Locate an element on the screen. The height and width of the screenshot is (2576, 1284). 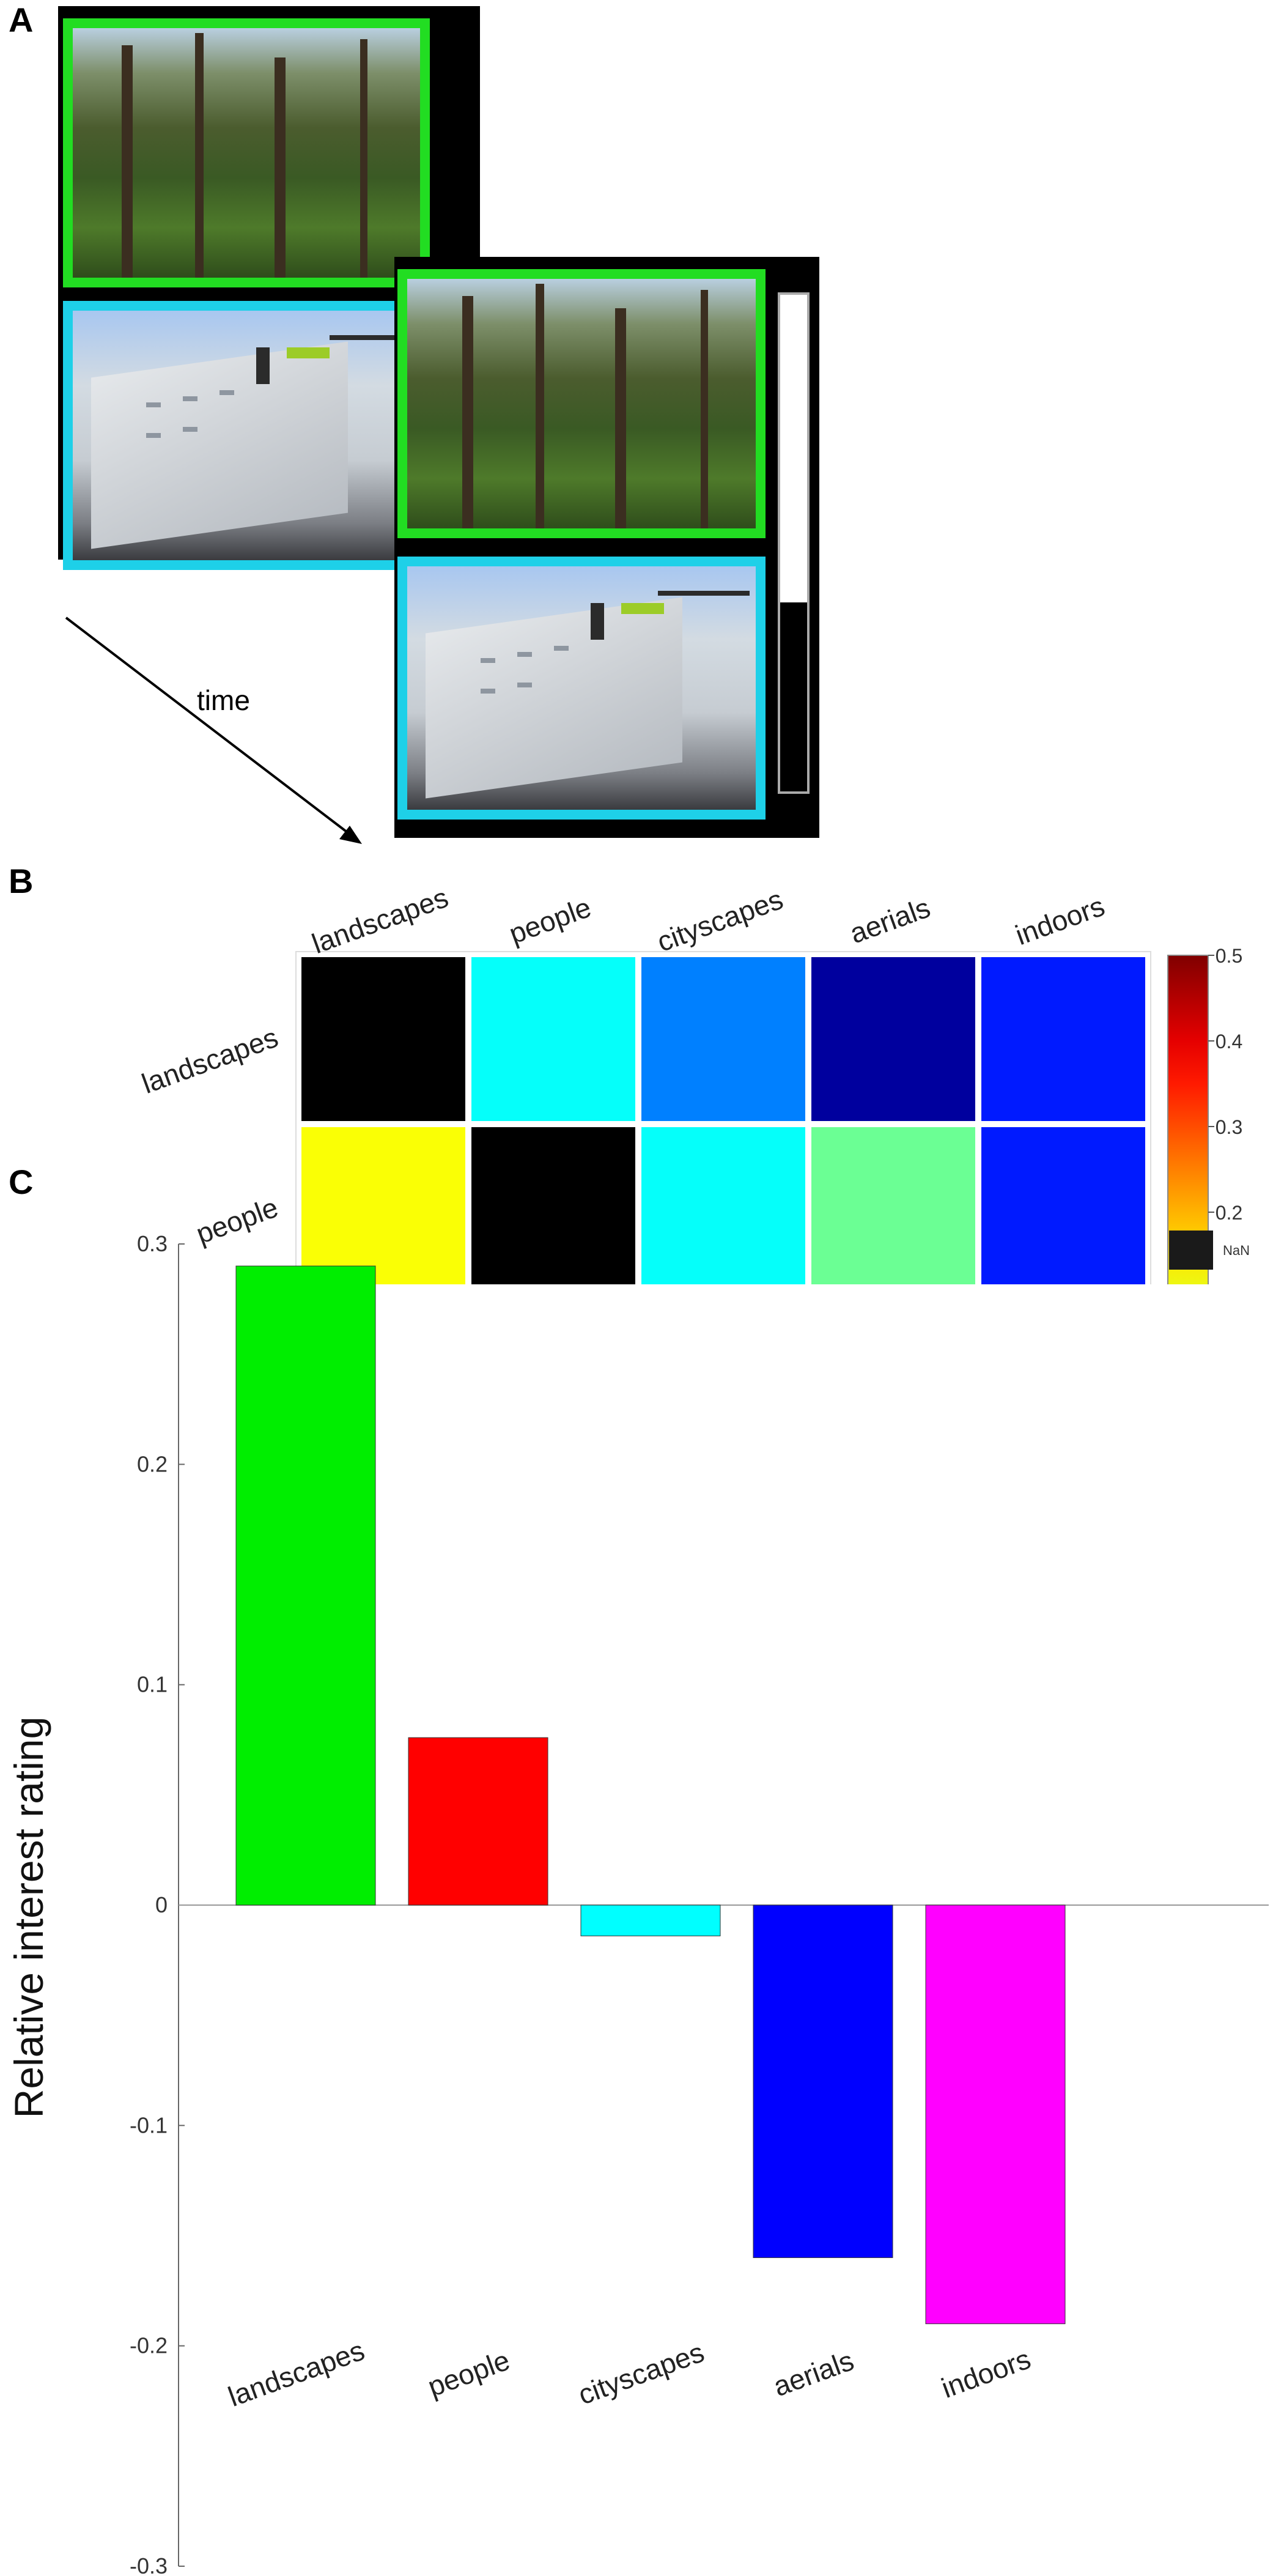
colorbar-tick-label: 0.3 is located at coordinates (1229, 1127).